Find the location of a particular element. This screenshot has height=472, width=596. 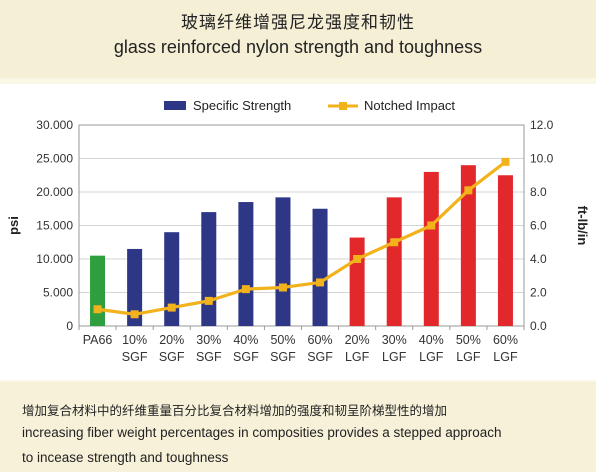

y2-tick-label: 12.0 is located at coordinates (542, 125).